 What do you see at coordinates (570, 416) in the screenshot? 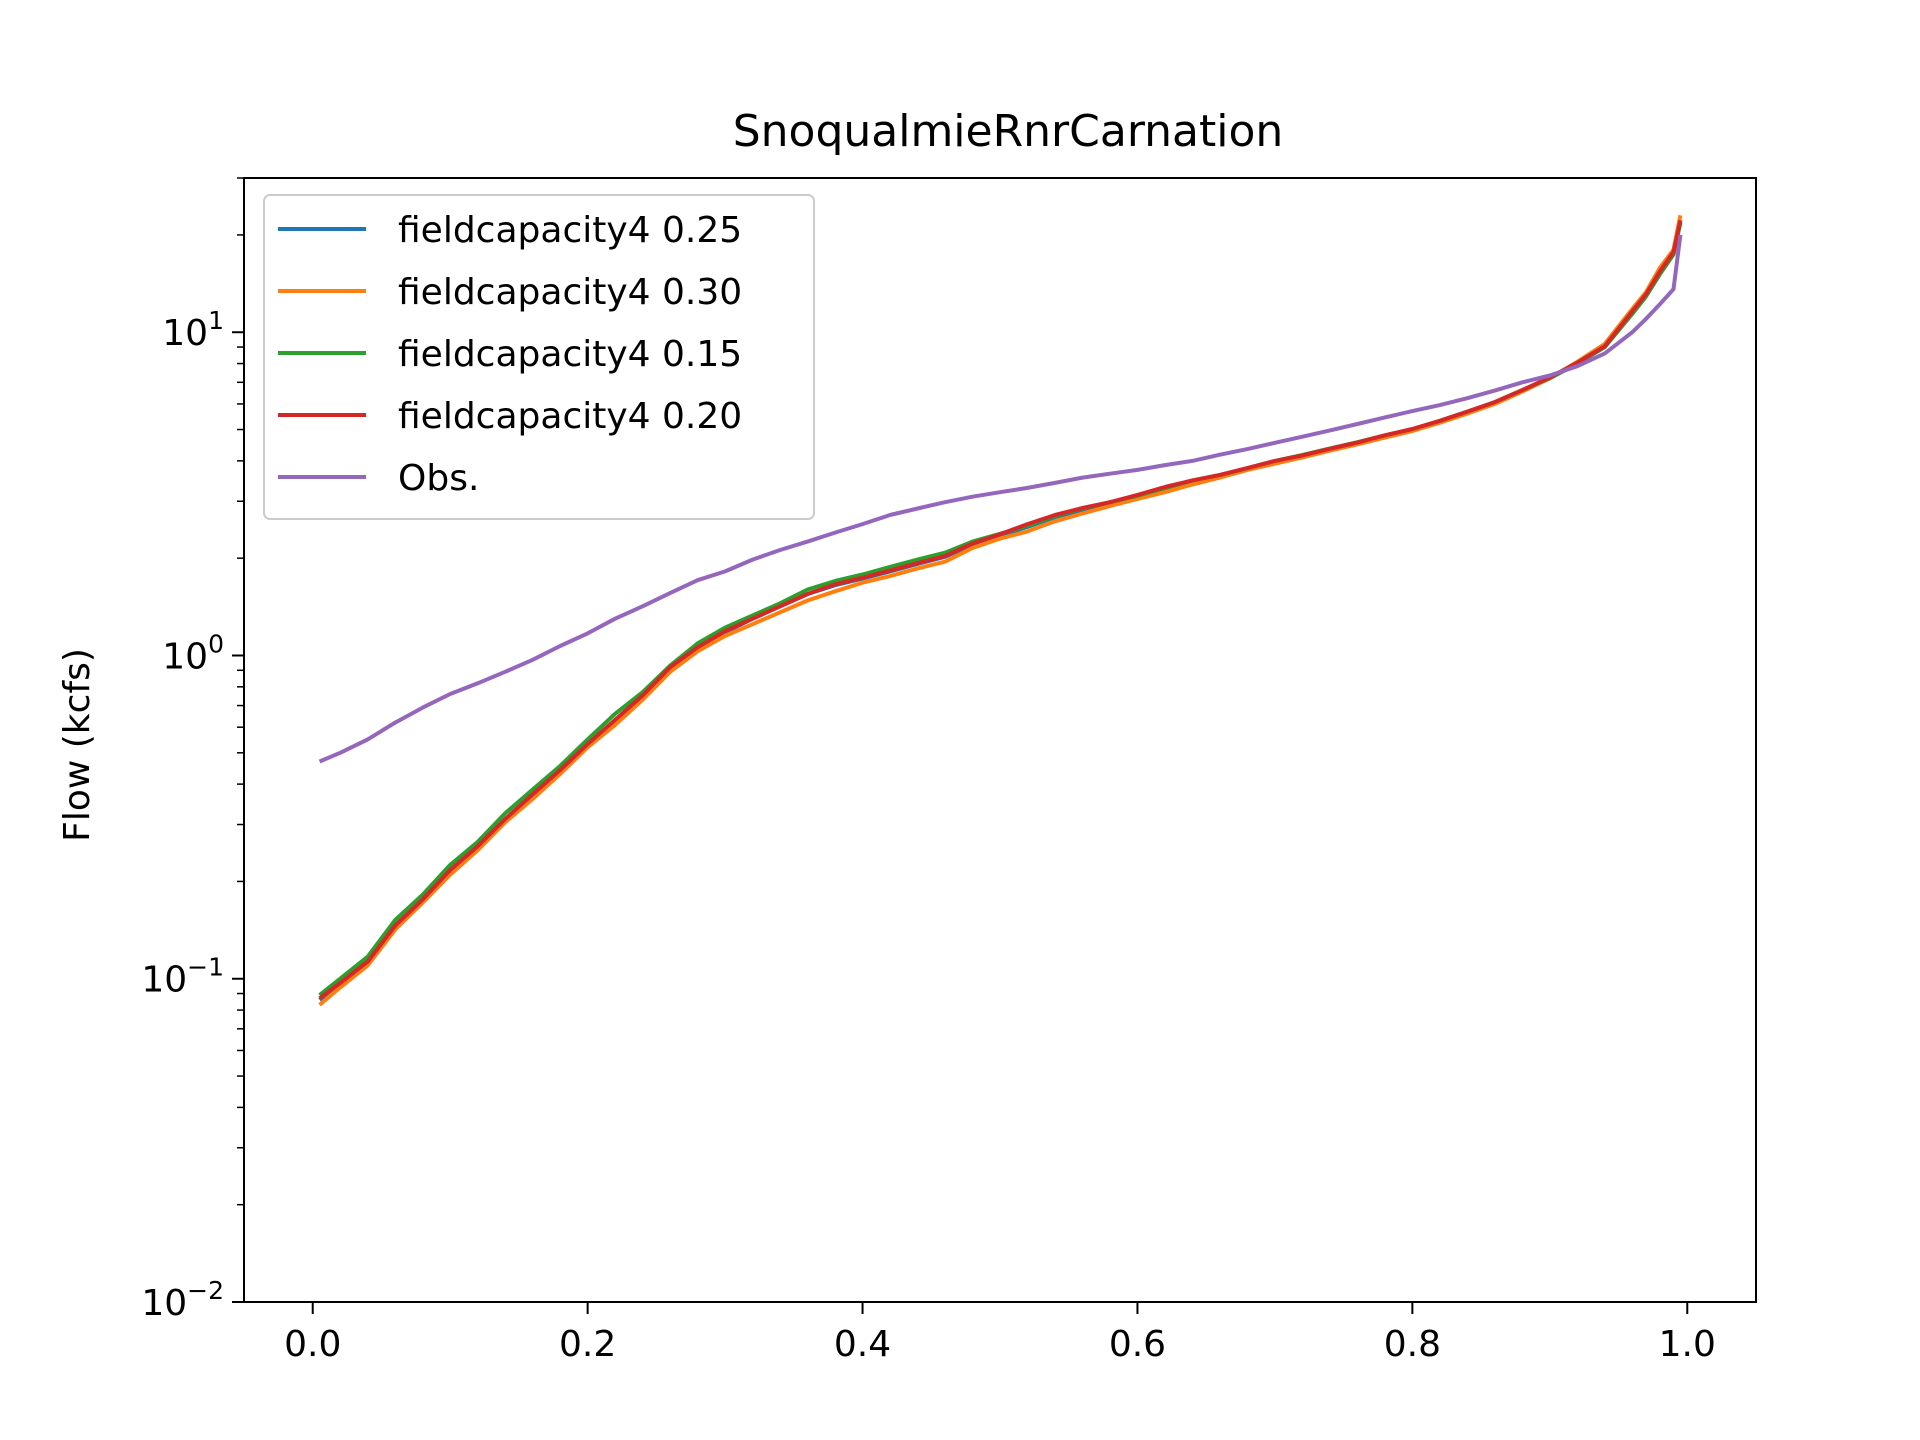
I see `legend-label: fieldcapacity4 0.20` at bounding box center [570, 416].